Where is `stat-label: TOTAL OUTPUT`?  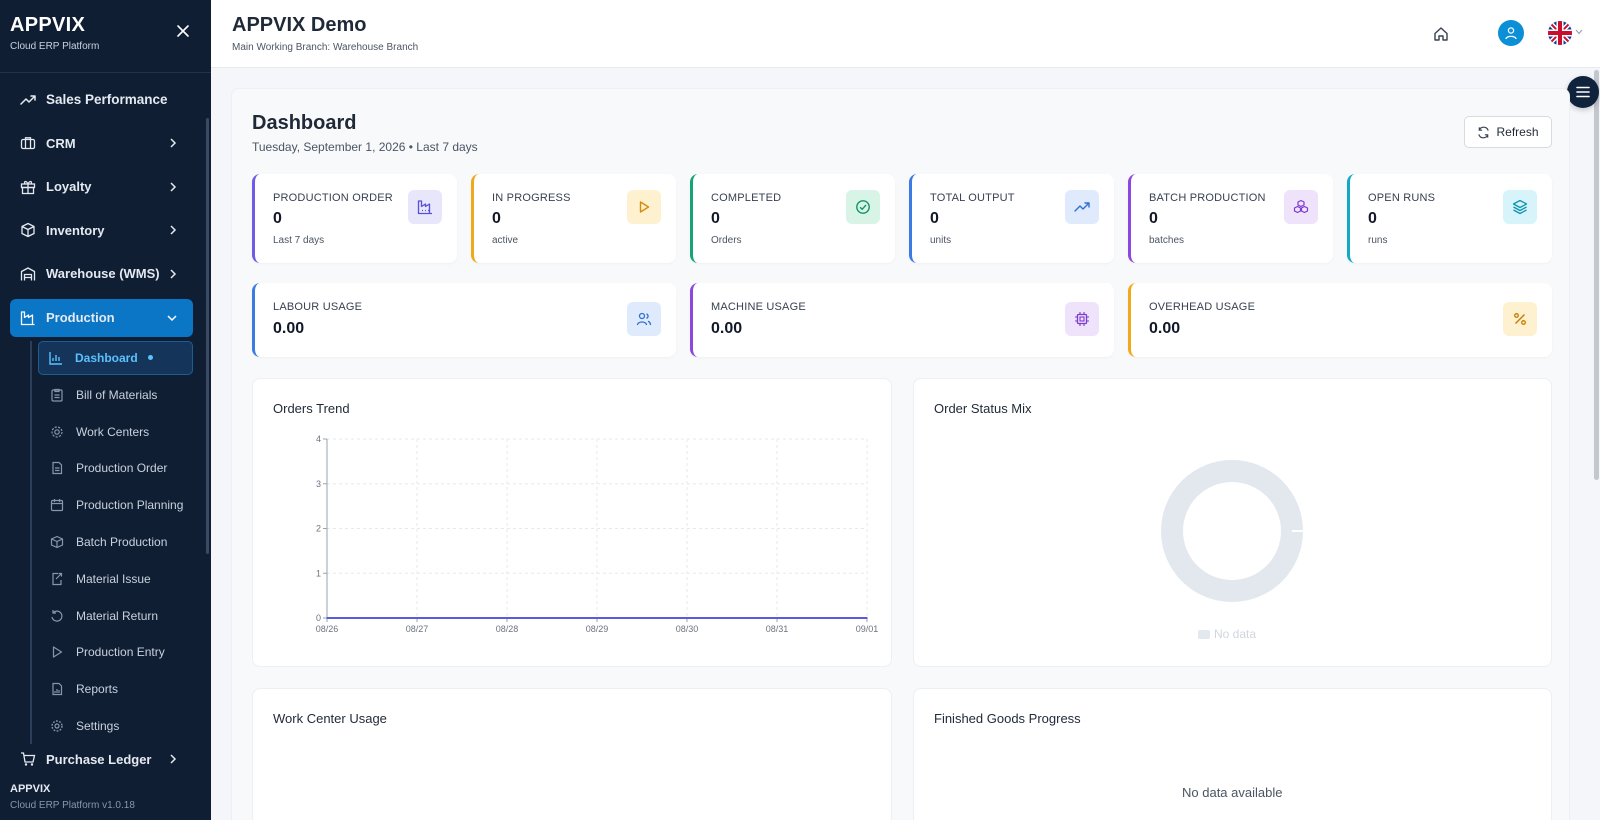 stat-label: TOTAL OUTPUT is located at coordinates (972, 198).